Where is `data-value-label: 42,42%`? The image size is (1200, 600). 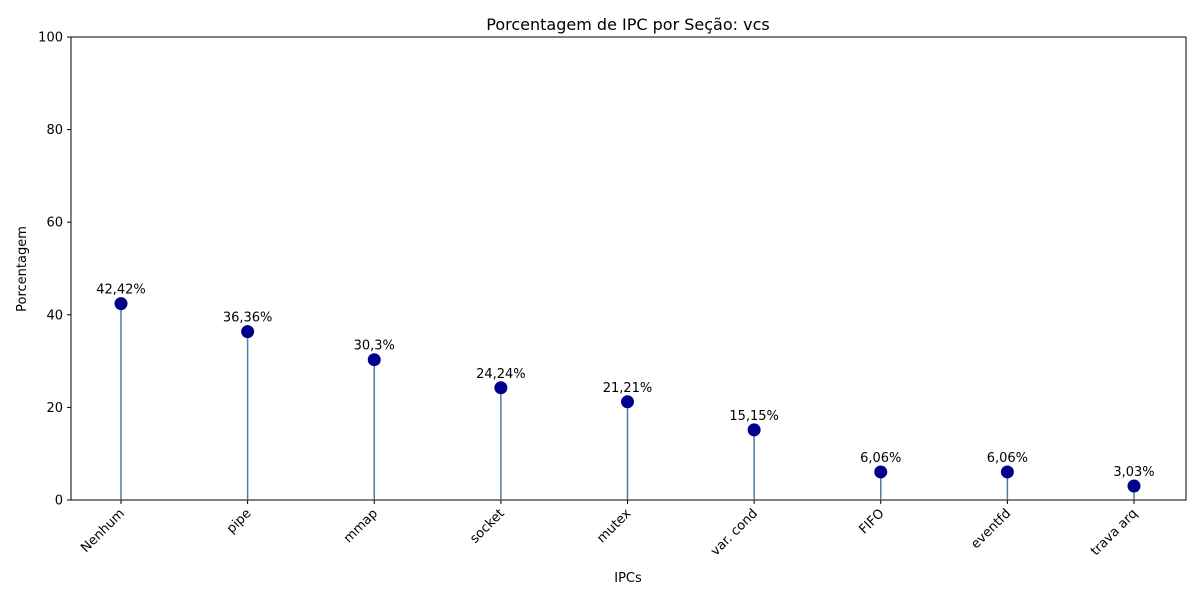 data-value-label: 42,42% is located at coordinates (121, 290).